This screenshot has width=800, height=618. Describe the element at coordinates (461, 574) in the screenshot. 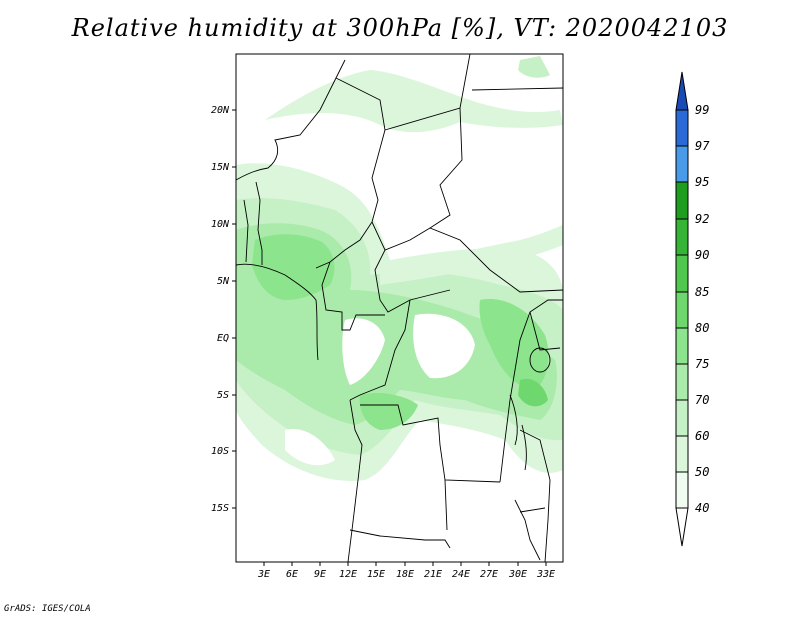

I see `lon-label-24e: 24E` at that location.